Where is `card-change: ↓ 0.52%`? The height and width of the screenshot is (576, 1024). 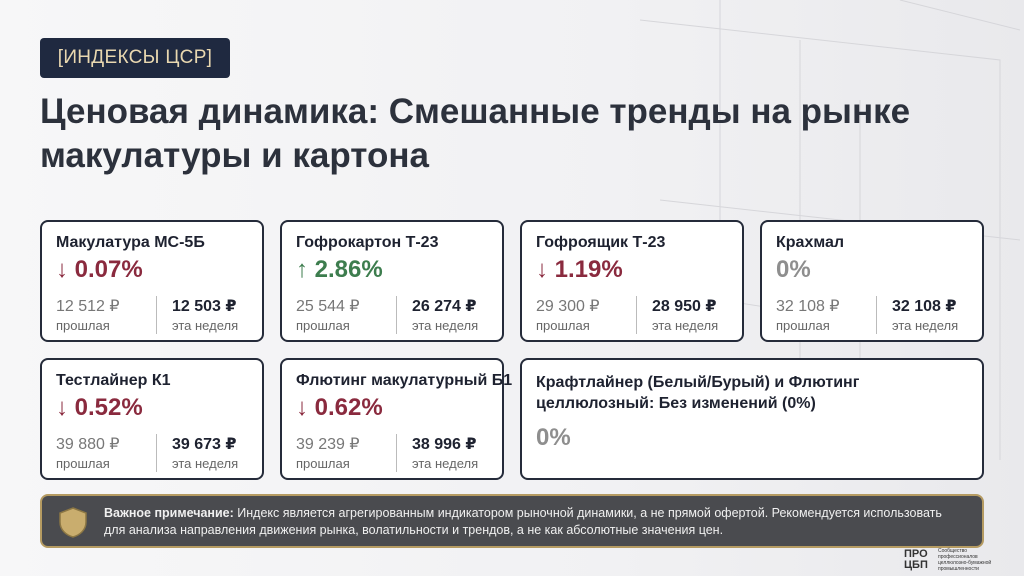 card-change: ↓ 0.52% is located at coordinates (99, 407).